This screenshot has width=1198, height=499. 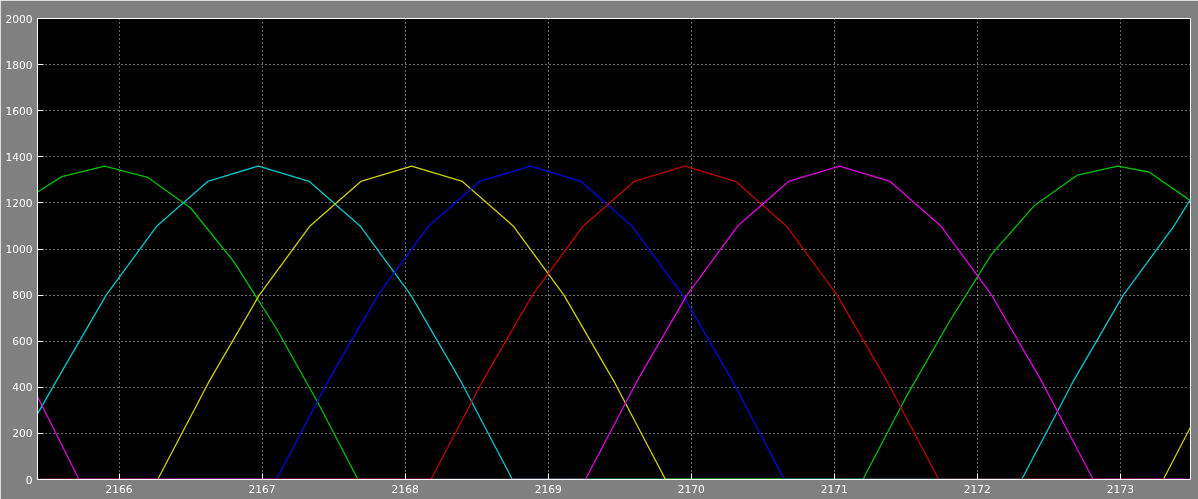 What do you see at coordinates (22, 342) in the screenshot?
I see `y-tick-label: 600` at bounding box center [22, 342].